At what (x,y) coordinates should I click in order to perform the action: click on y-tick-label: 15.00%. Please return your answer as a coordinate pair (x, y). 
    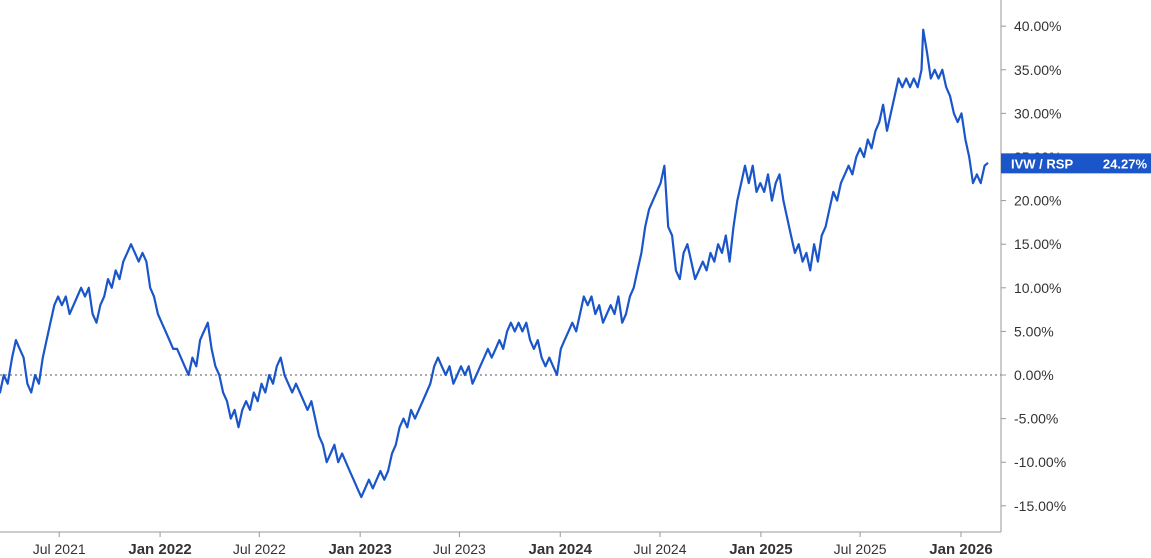
    Looking at the image, I should click on (1037, 244).